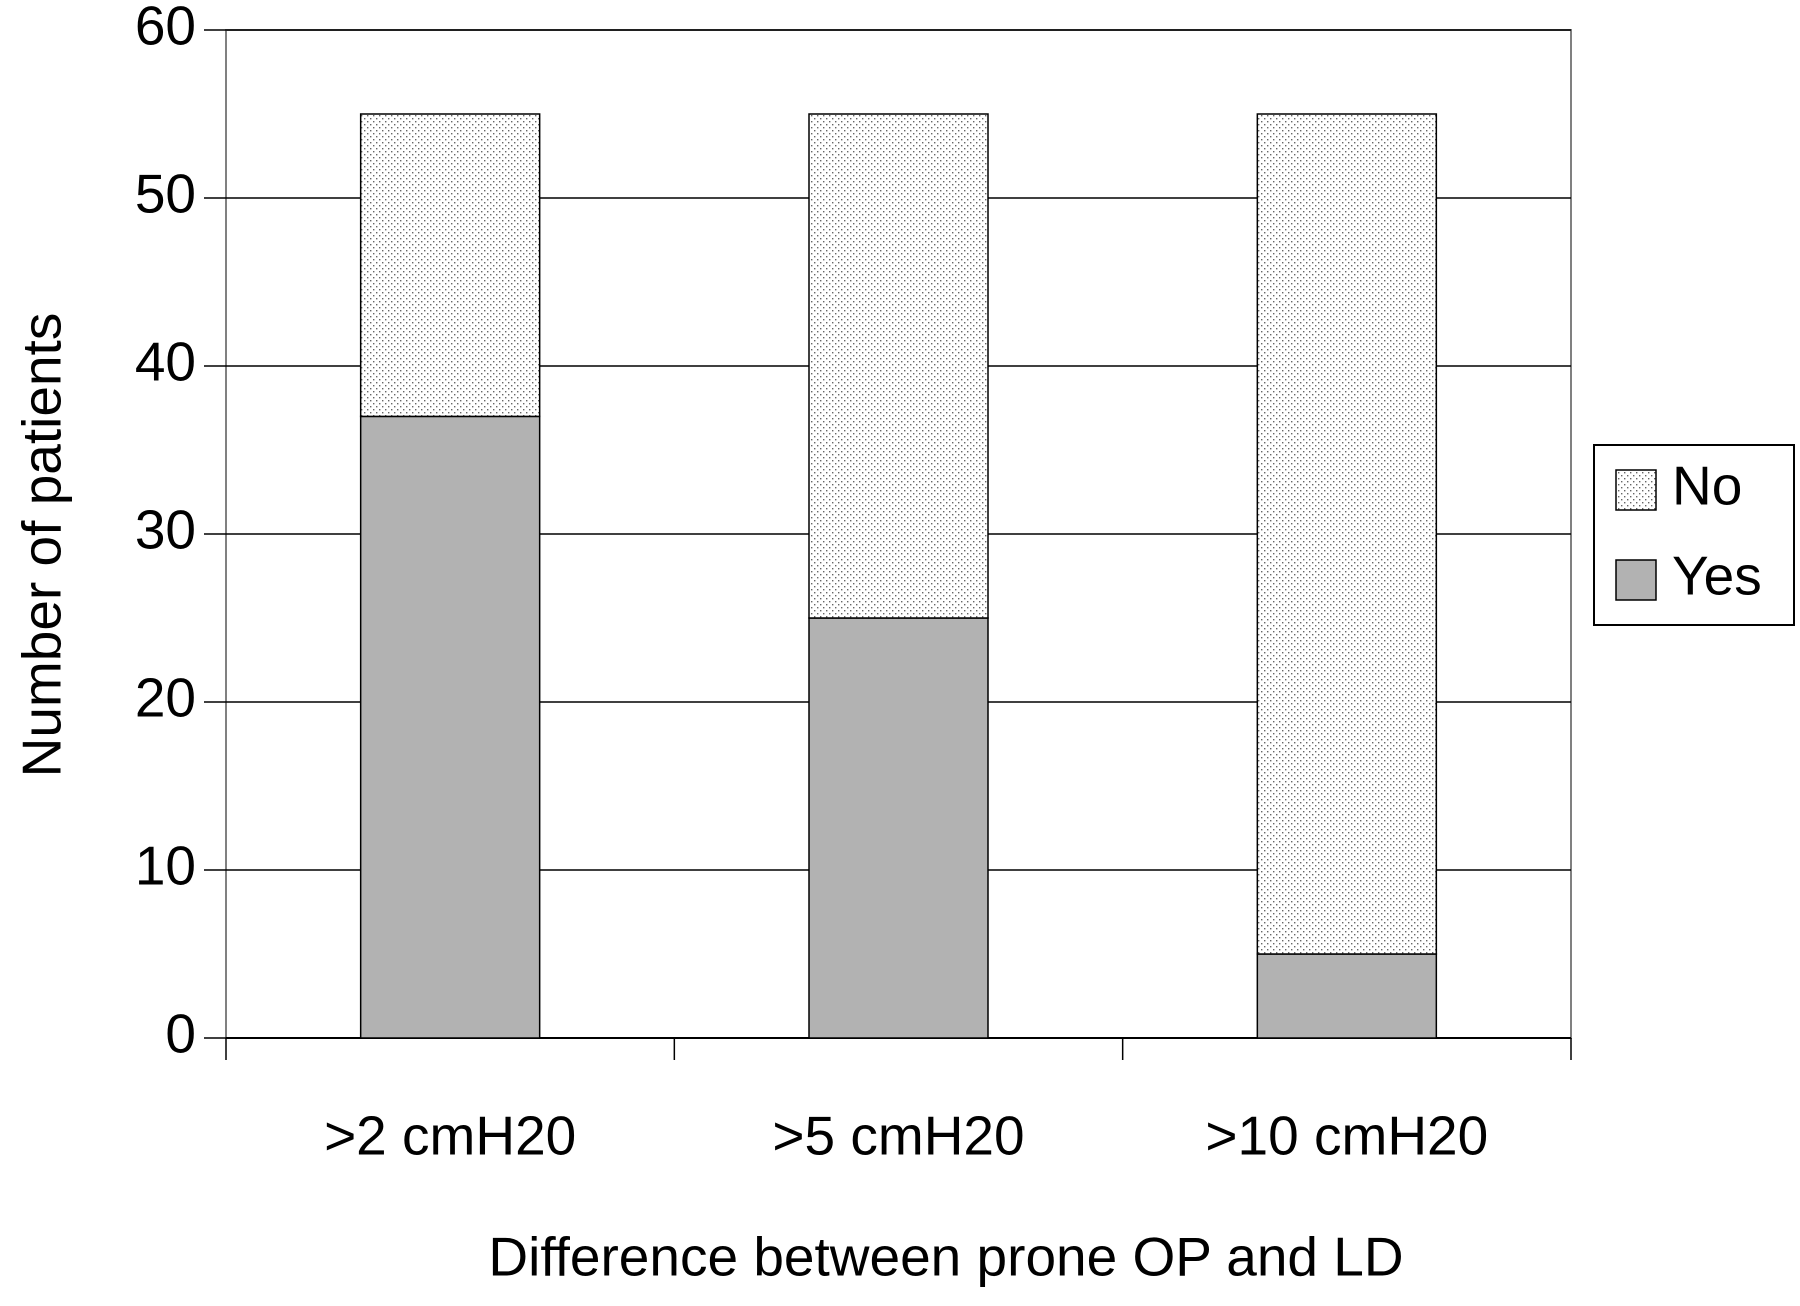  What do you see at coordinates (898, 1136) in the screenshot?
I see `x-tick-label: >5 cmH20` at bounding box center [898, 1136].